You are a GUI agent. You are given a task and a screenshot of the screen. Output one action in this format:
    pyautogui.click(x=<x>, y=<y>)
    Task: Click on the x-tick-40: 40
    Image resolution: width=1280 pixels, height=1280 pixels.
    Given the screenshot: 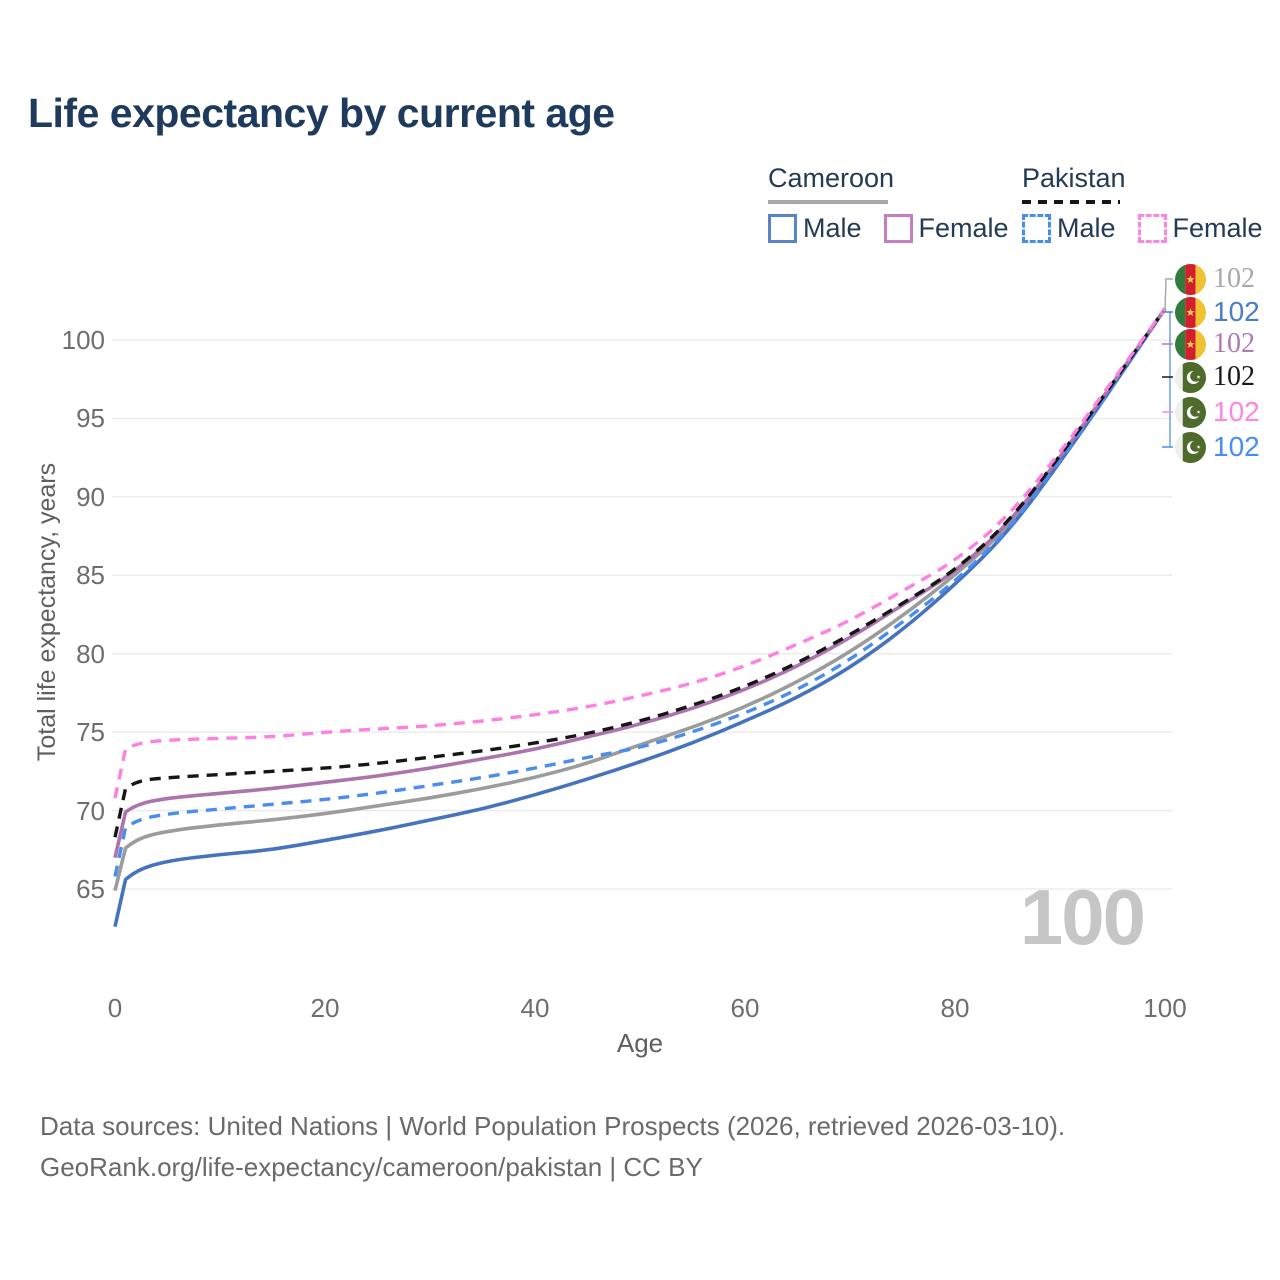 What is the action you would take?
    pyautogui.click(x=535, y=1008)
    